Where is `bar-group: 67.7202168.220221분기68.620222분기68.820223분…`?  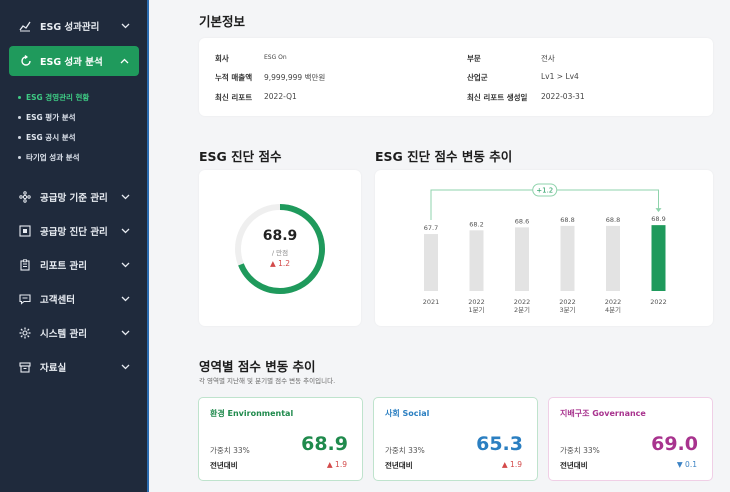
bar-group: 67.7202168.220221분기68.620222분기68.820223분… is located at coordinates (545, 264).